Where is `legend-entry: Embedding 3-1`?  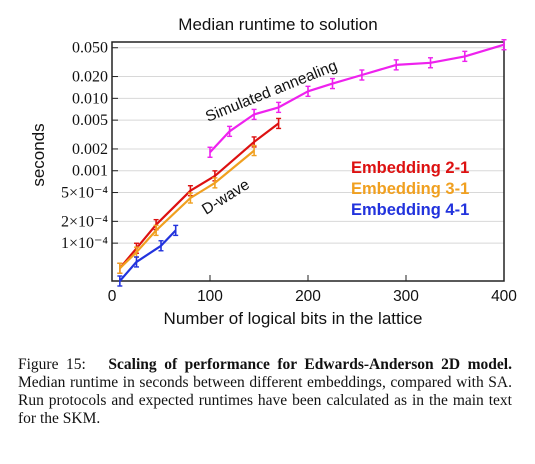
legend-entry: Embedding 3-1 is located at coordinates (410, 189).